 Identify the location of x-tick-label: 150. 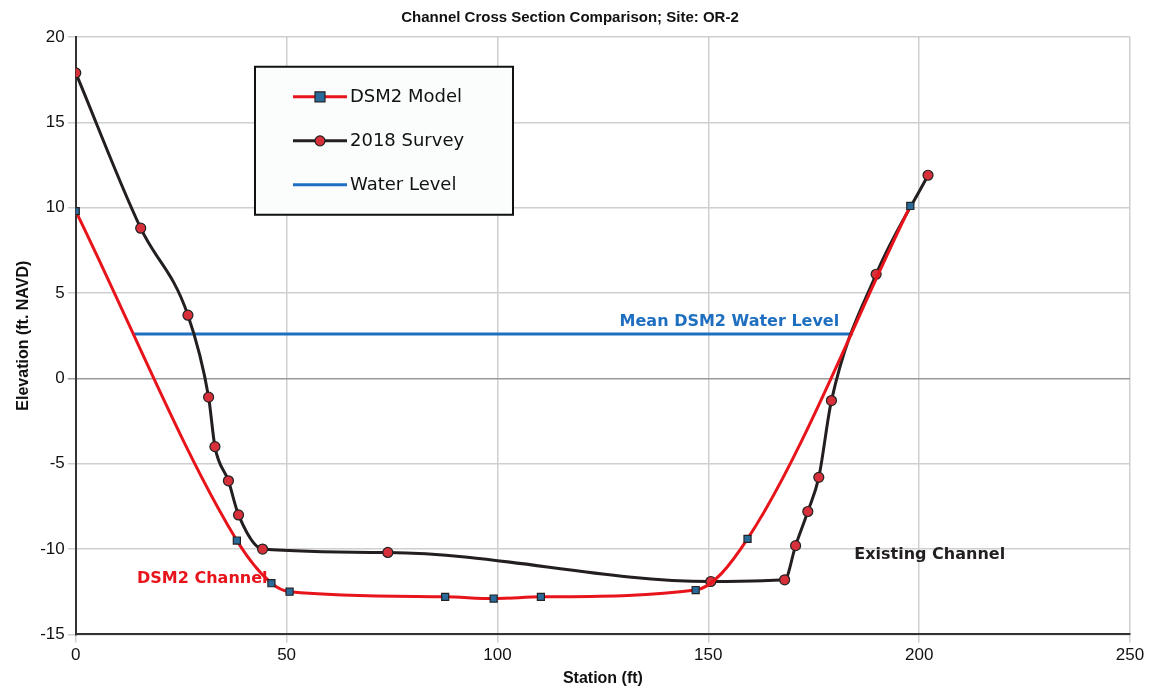
(708, 655).